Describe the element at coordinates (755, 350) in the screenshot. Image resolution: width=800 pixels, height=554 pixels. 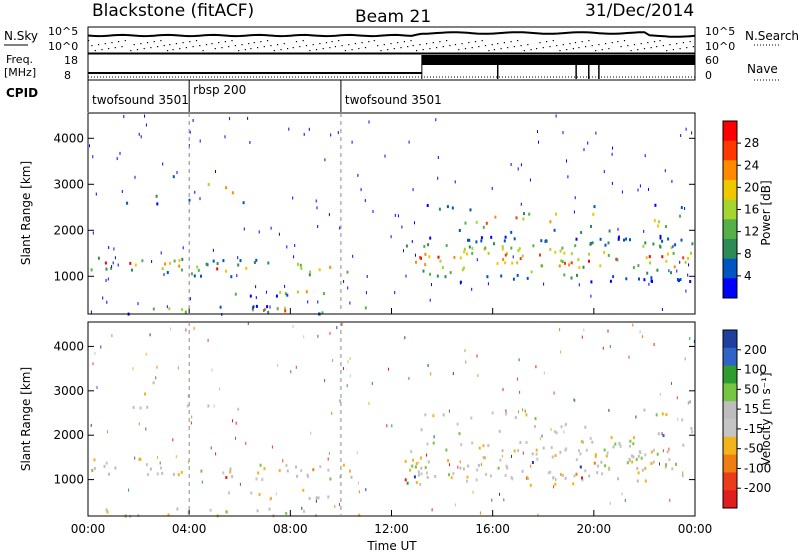
I see `colorbar-tick-label: 200` at that location.